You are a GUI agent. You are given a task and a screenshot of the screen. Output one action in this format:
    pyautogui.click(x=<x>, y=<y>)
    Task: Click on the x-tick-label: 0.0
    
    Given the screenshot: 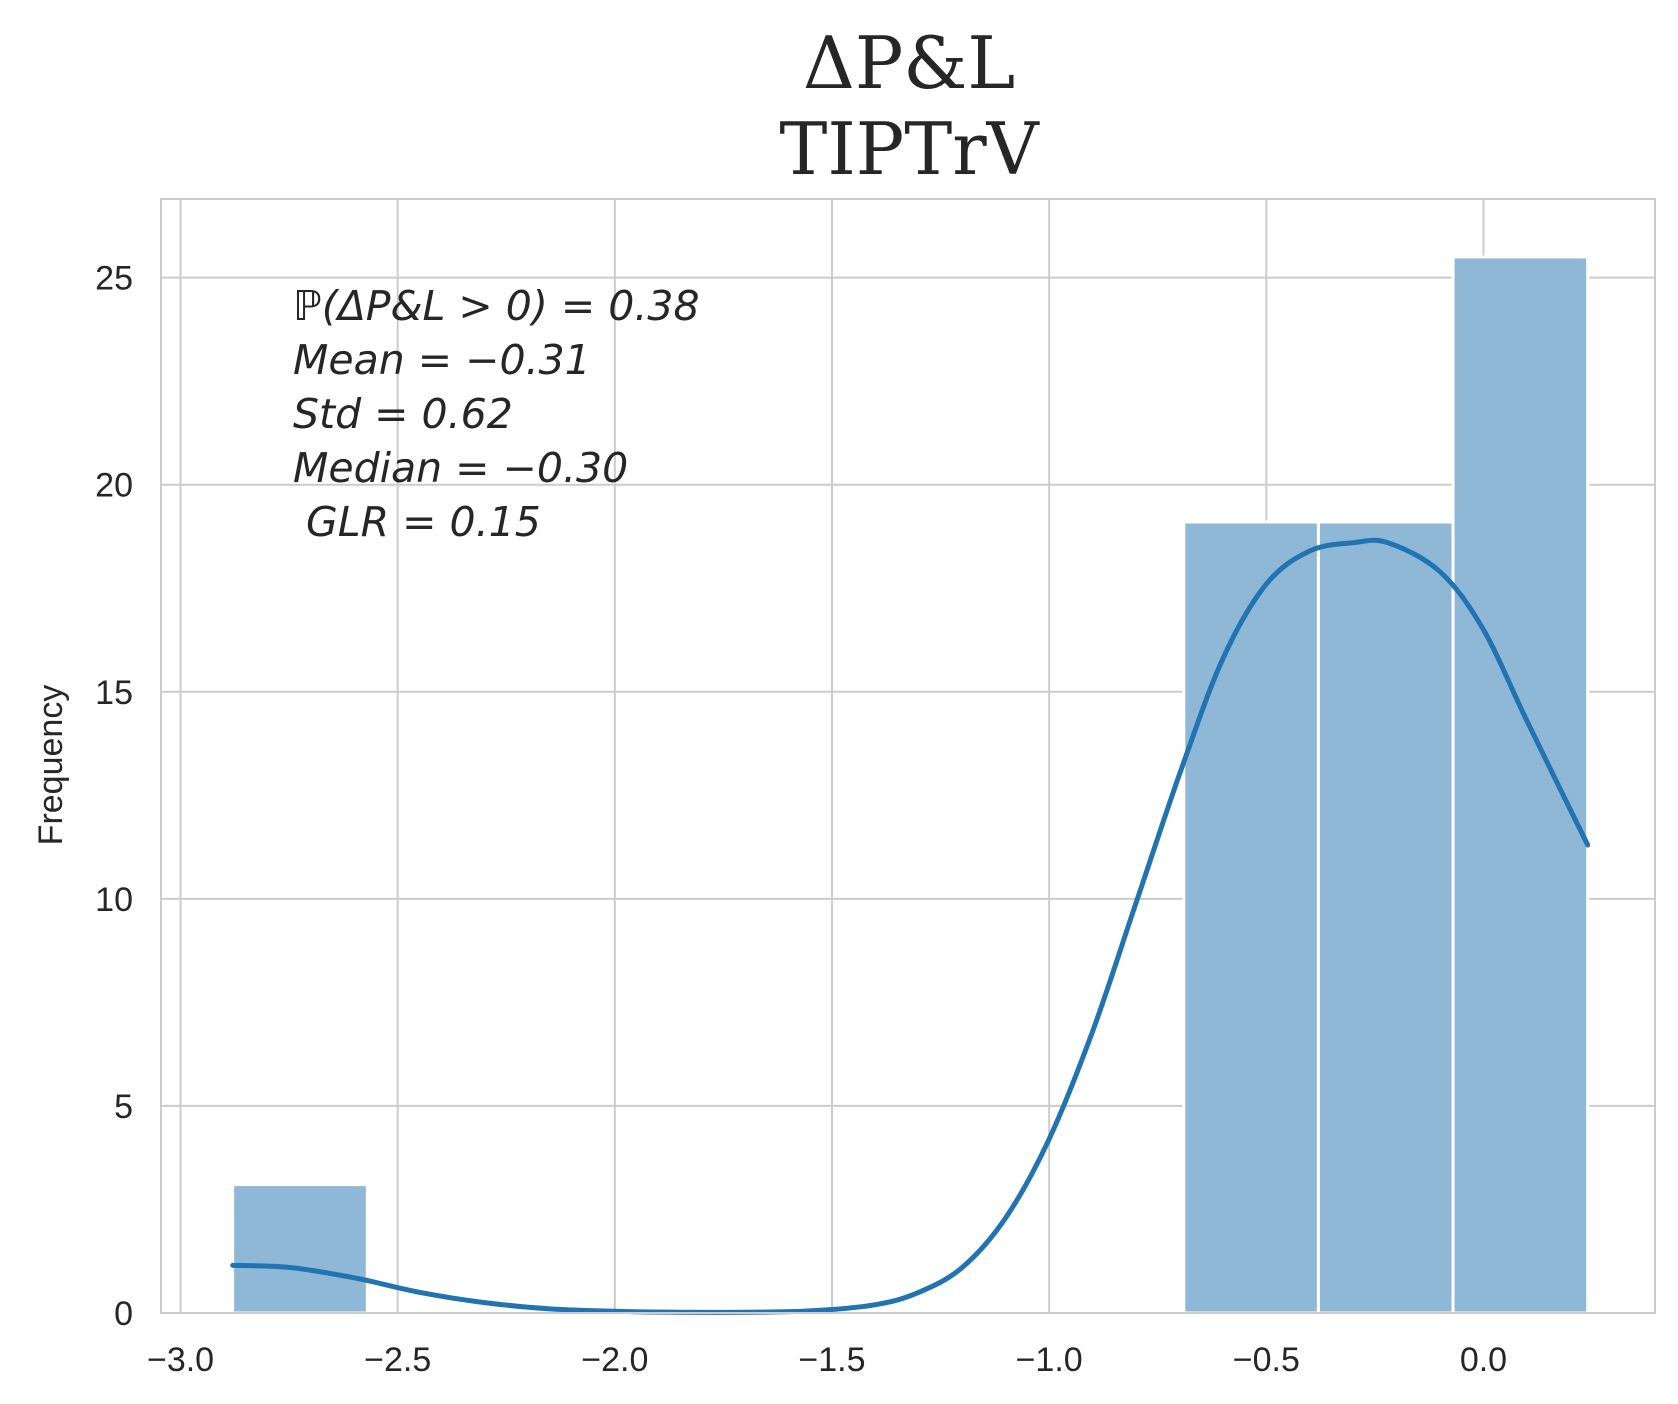 What is the action you would take?
    pyautogui.click(x=1483, y=1360)
    